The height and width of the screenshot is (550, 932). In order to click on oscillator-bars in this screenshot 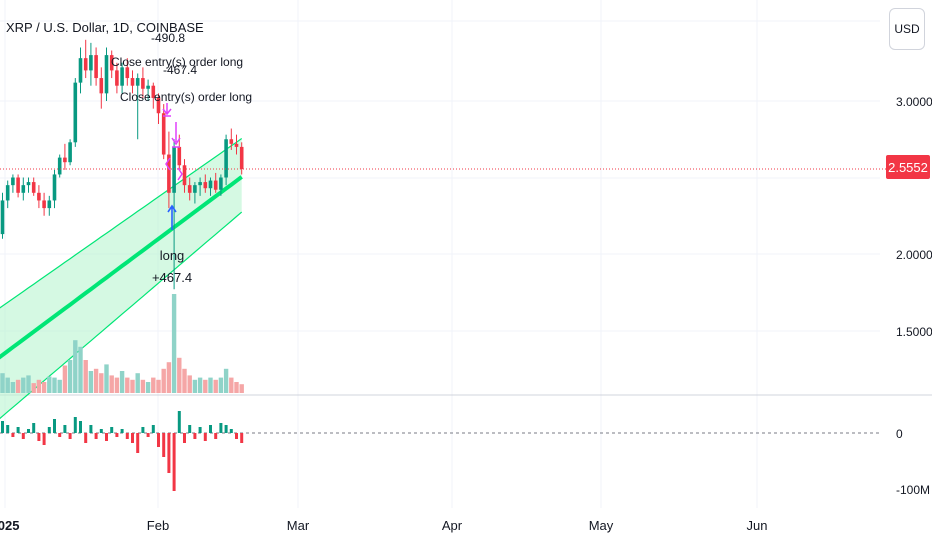, I will do `click(122, 451)`.